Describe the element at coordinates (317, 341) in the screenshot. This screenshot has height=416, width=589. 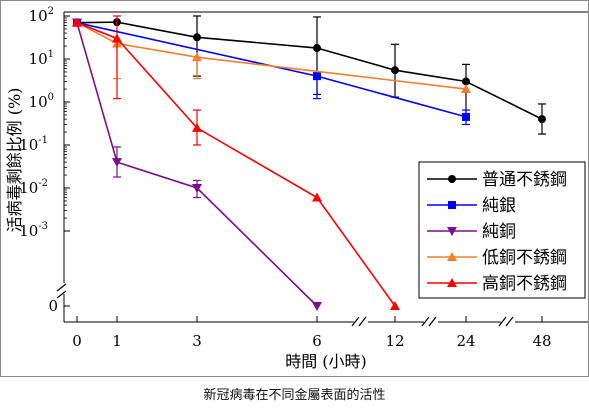
I see `x-tick-label: 6` at that location.